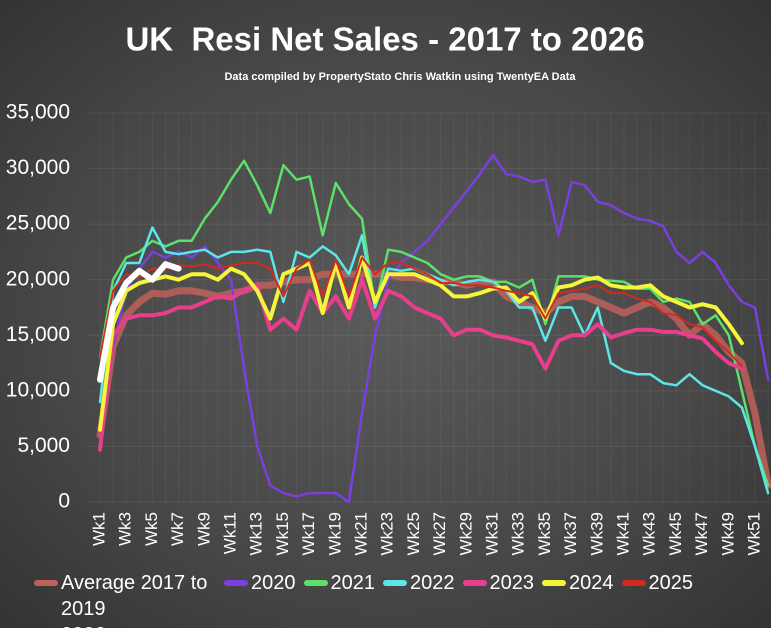 The width and height of the screenshot is (771, 628). Describe the element at coordinates (151, 529) in the screenshot. I see `x-tick-label: Wk5` at that location.